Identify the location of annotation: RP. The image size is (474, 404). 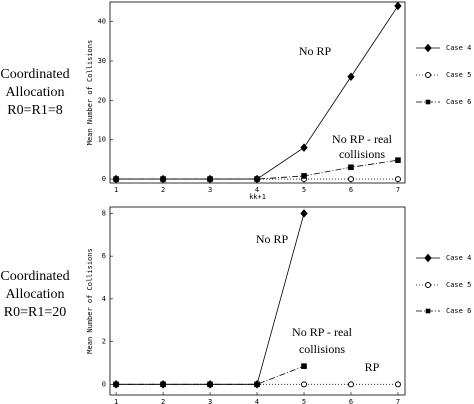
(372, 367).